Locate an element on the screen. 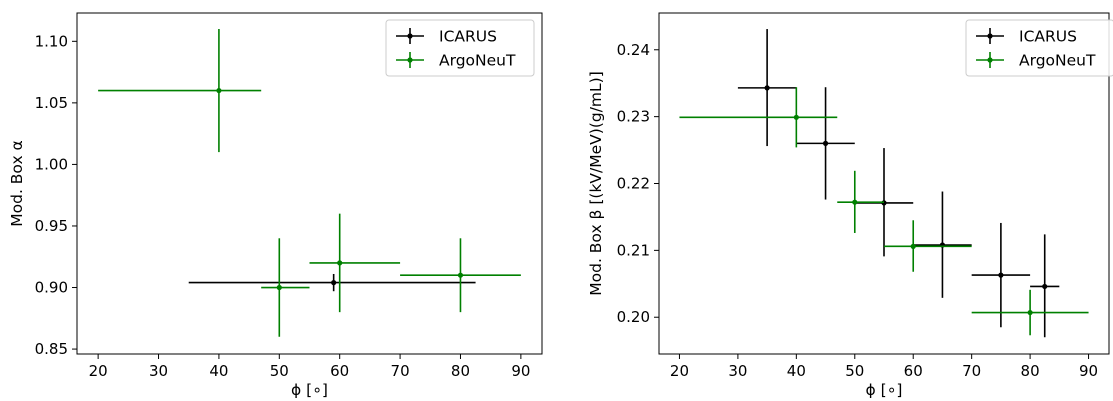  y-tick-label: 0.22 is located at coordinates (633, 184).